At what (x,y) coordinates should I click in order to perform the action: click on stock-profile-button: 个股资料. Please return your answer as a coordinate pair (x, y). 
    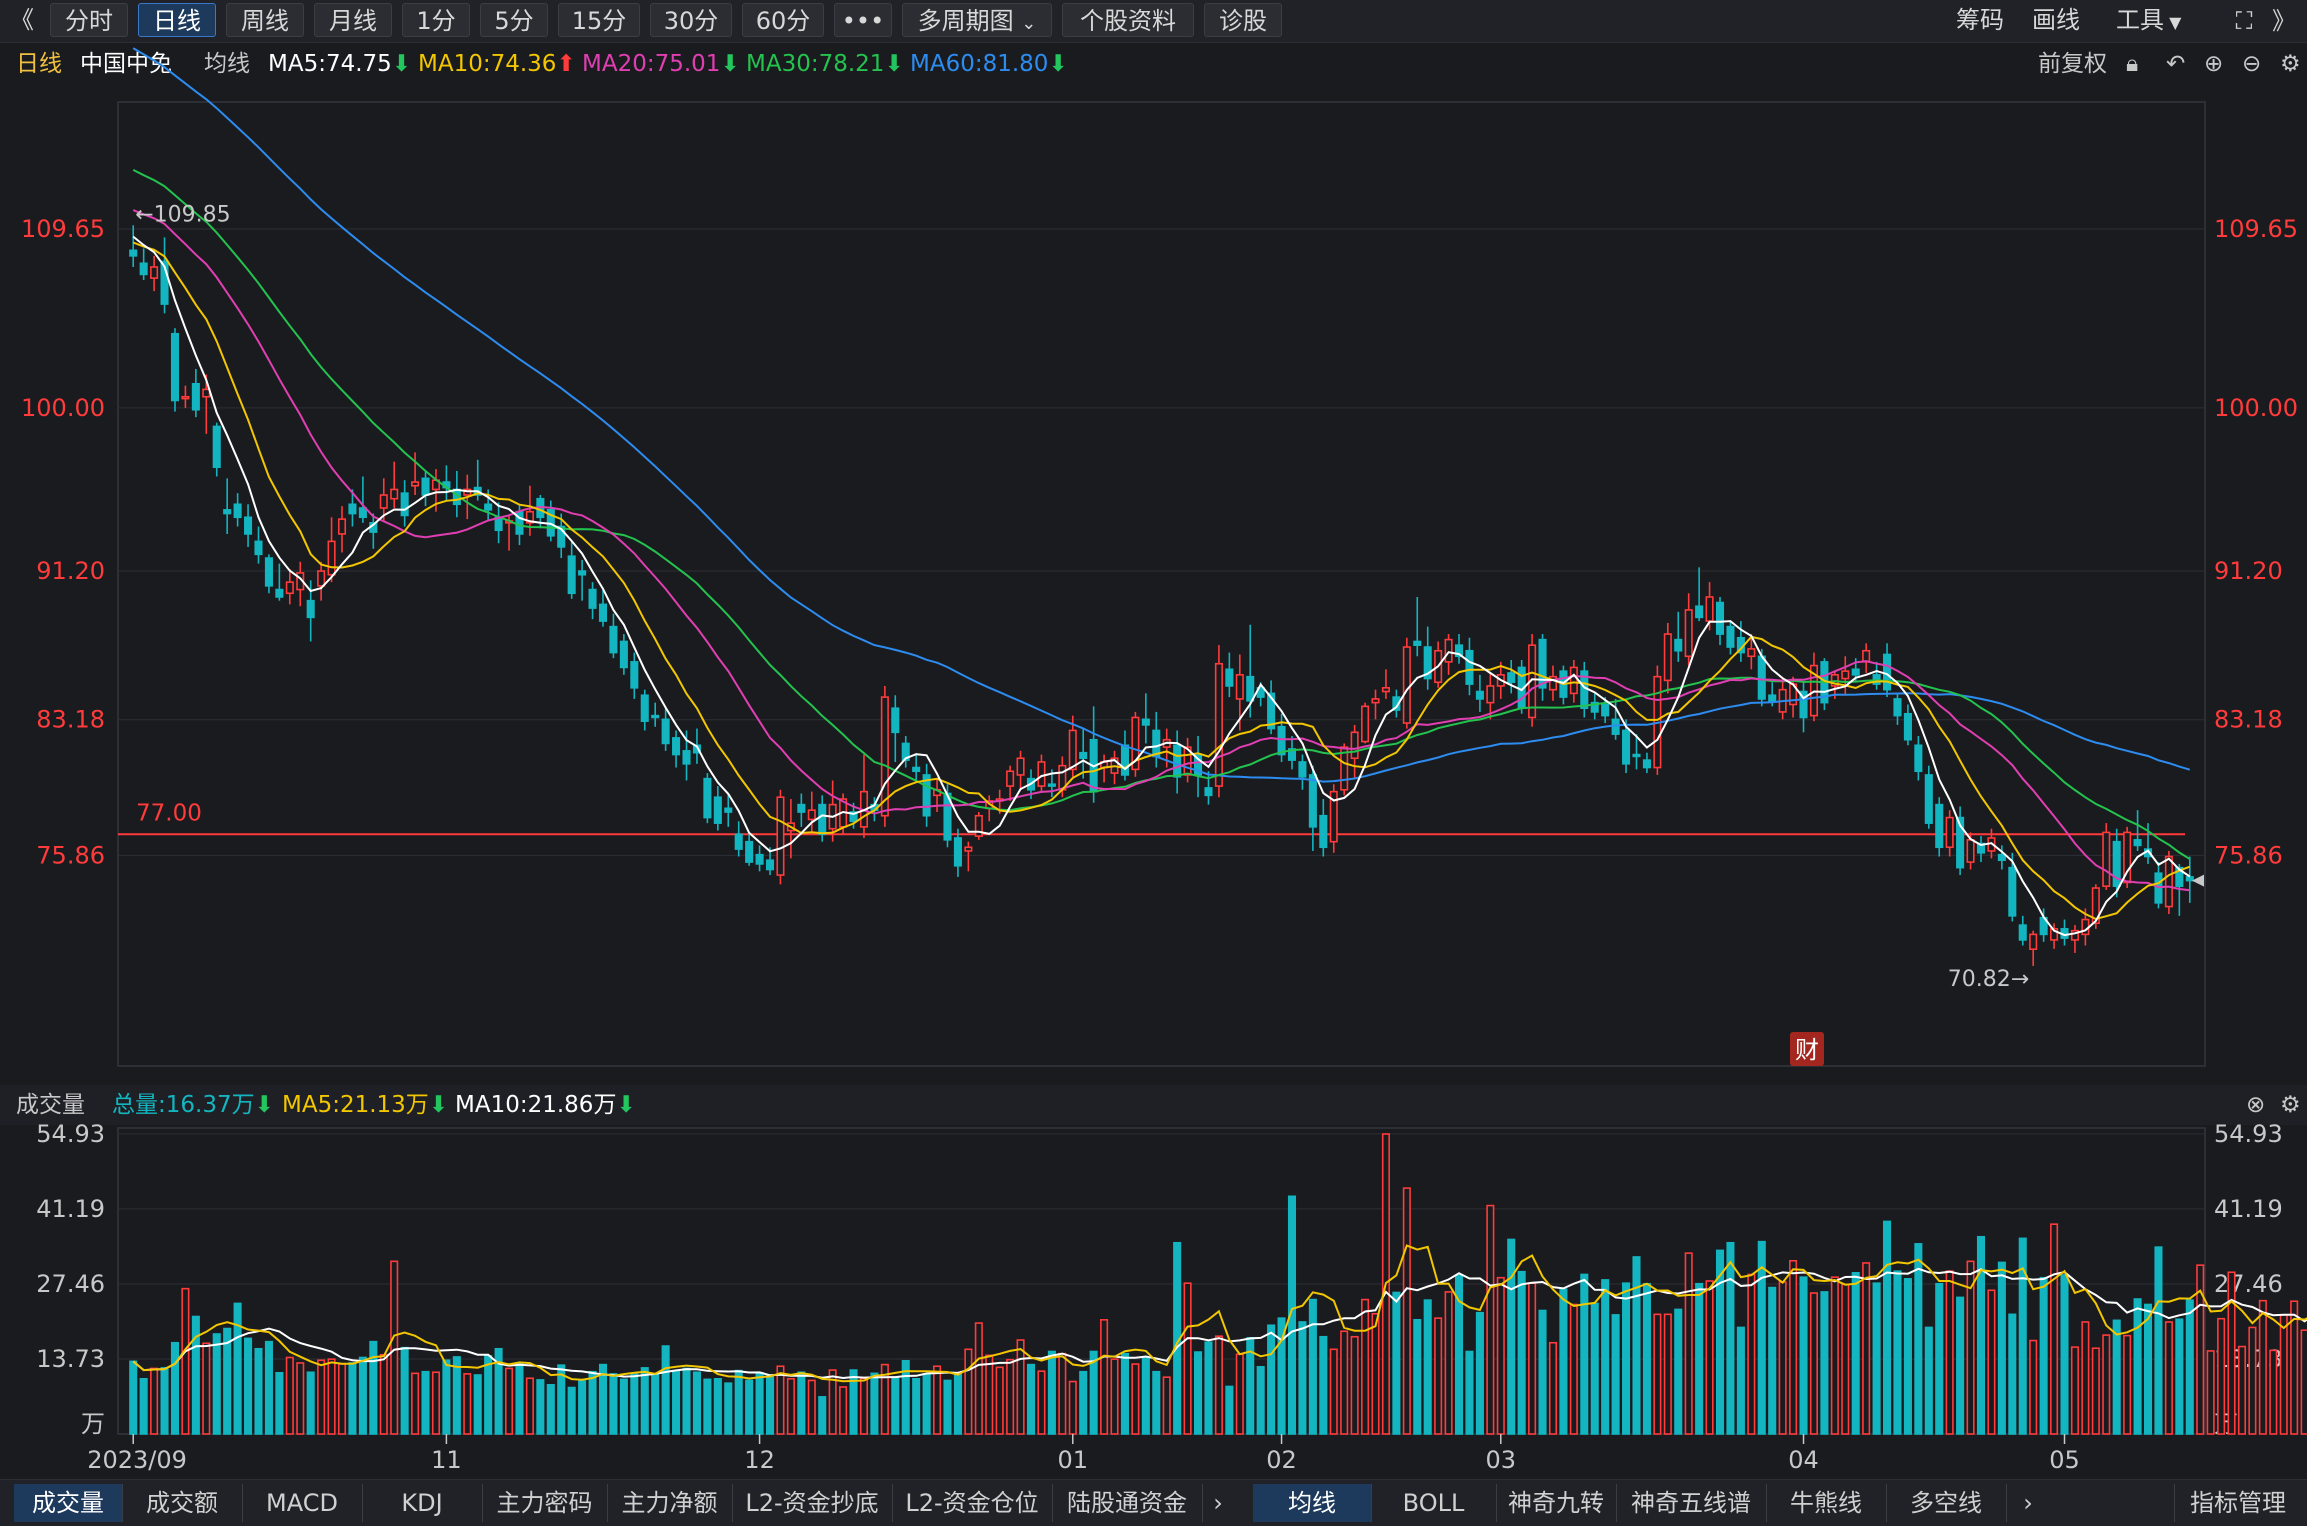
    Looking at the image, I should click on (1128, 20).